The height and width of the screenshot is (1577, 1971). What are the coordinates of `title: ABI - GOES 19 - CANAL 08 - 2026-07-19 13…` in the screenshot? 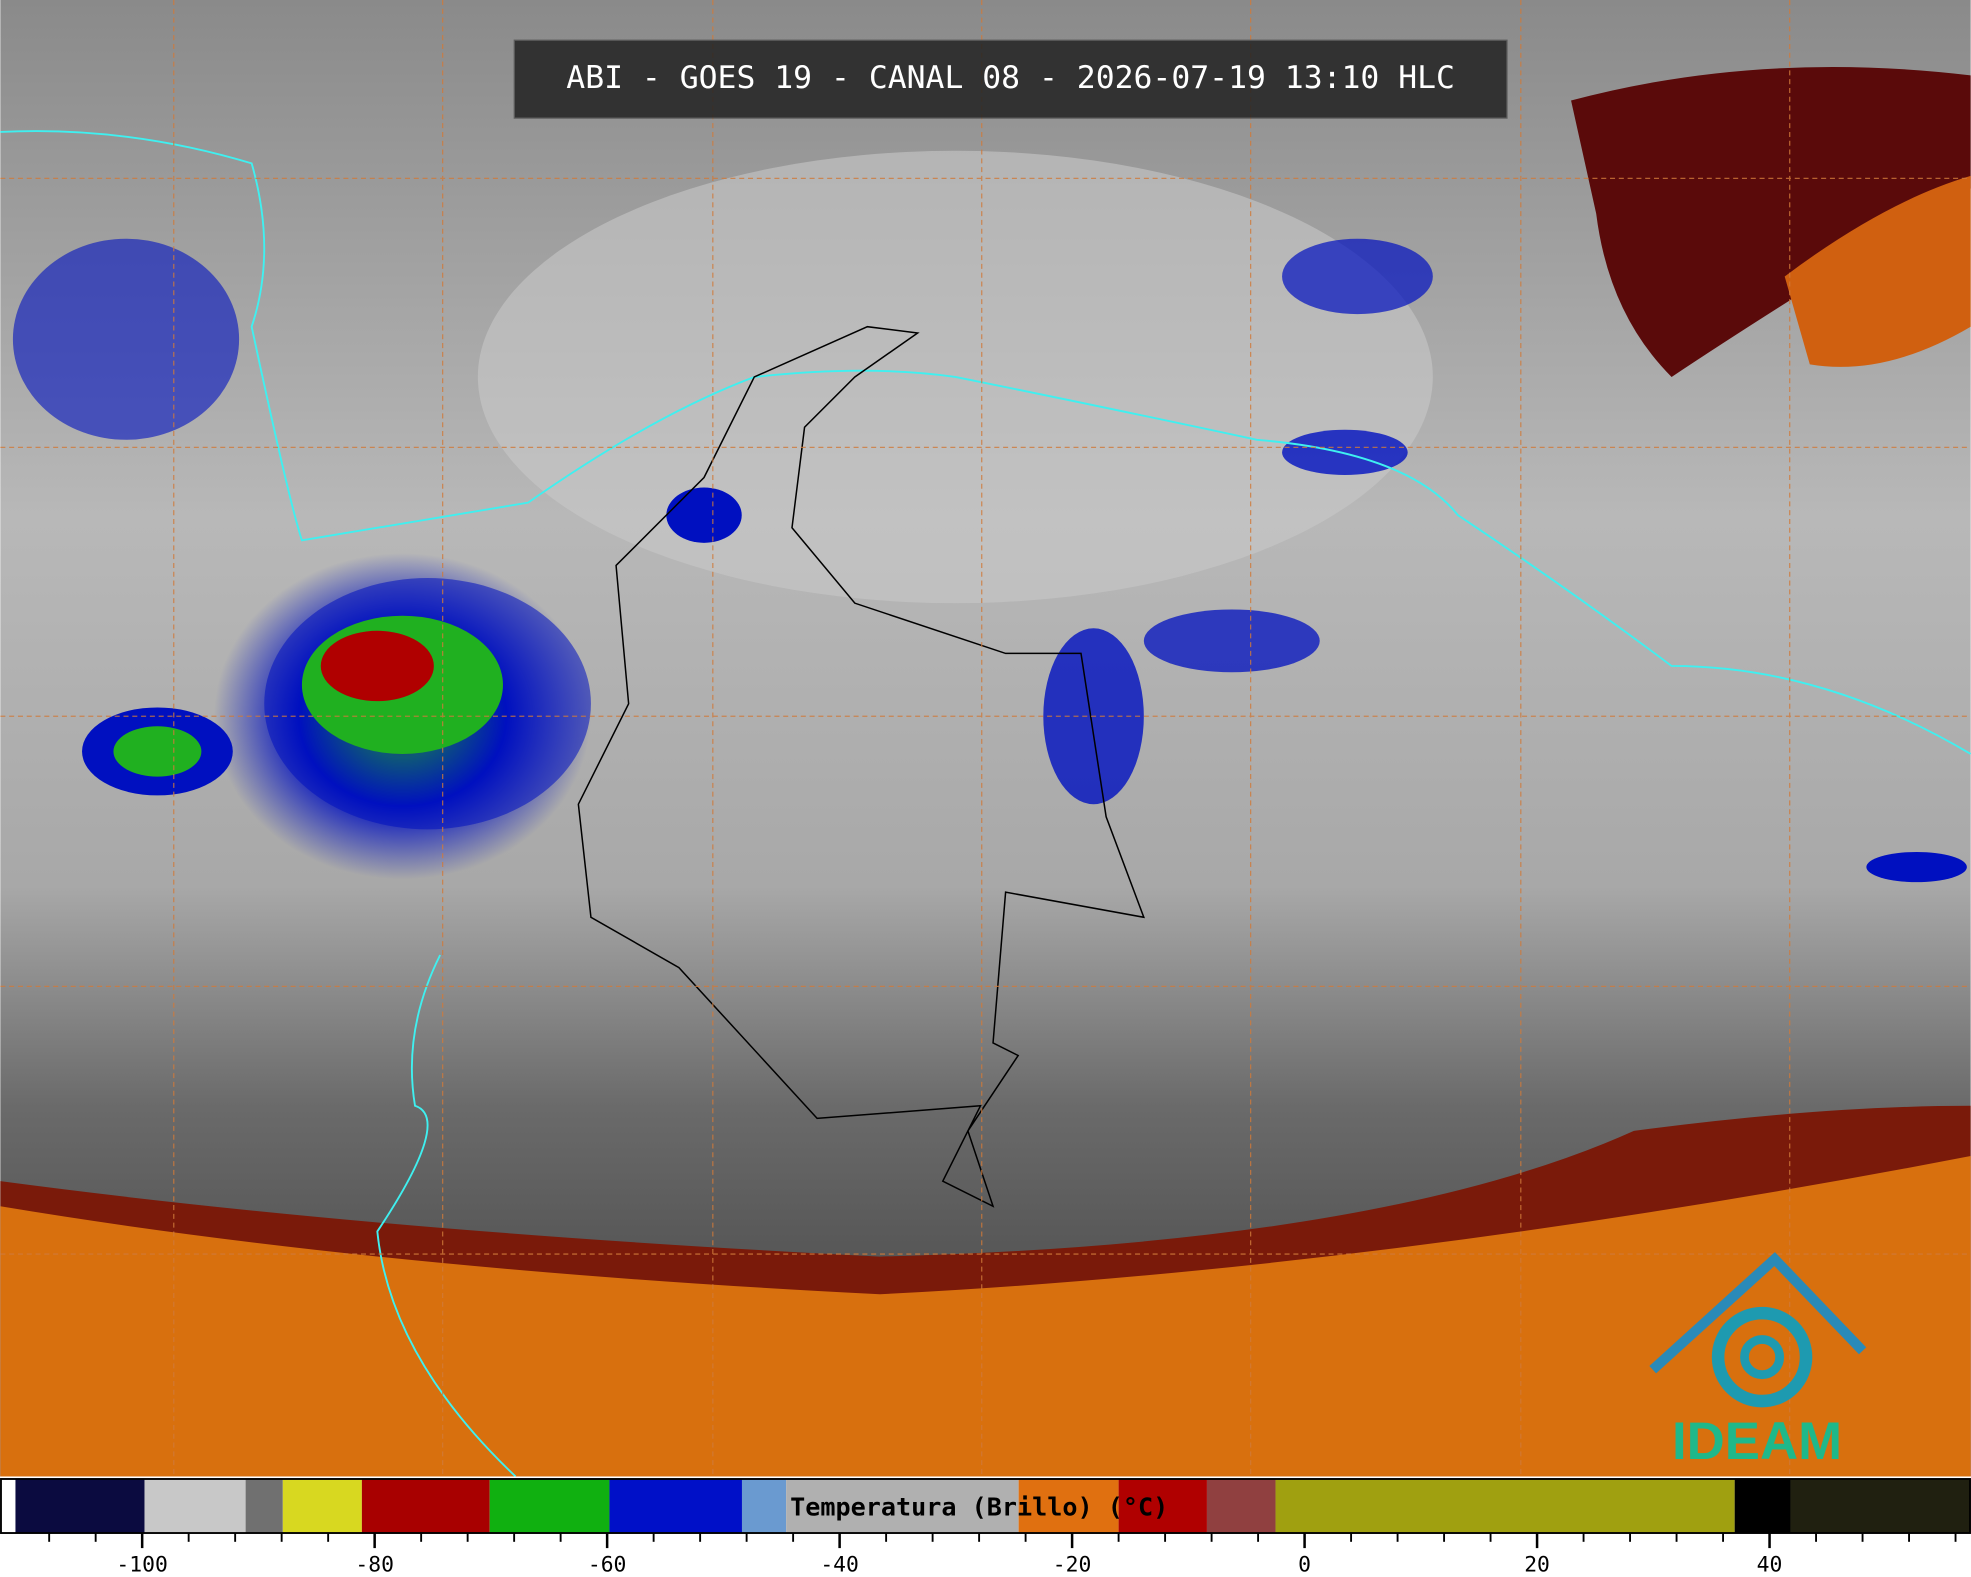 It's located at (1010, 78).